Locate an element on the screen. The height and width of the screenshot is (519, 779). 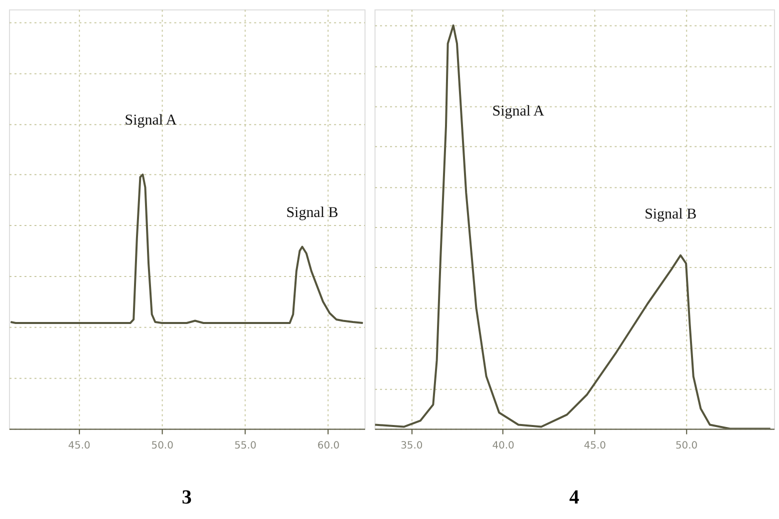
x-tick-label: 55.0 is located at coordinates (245, 446).